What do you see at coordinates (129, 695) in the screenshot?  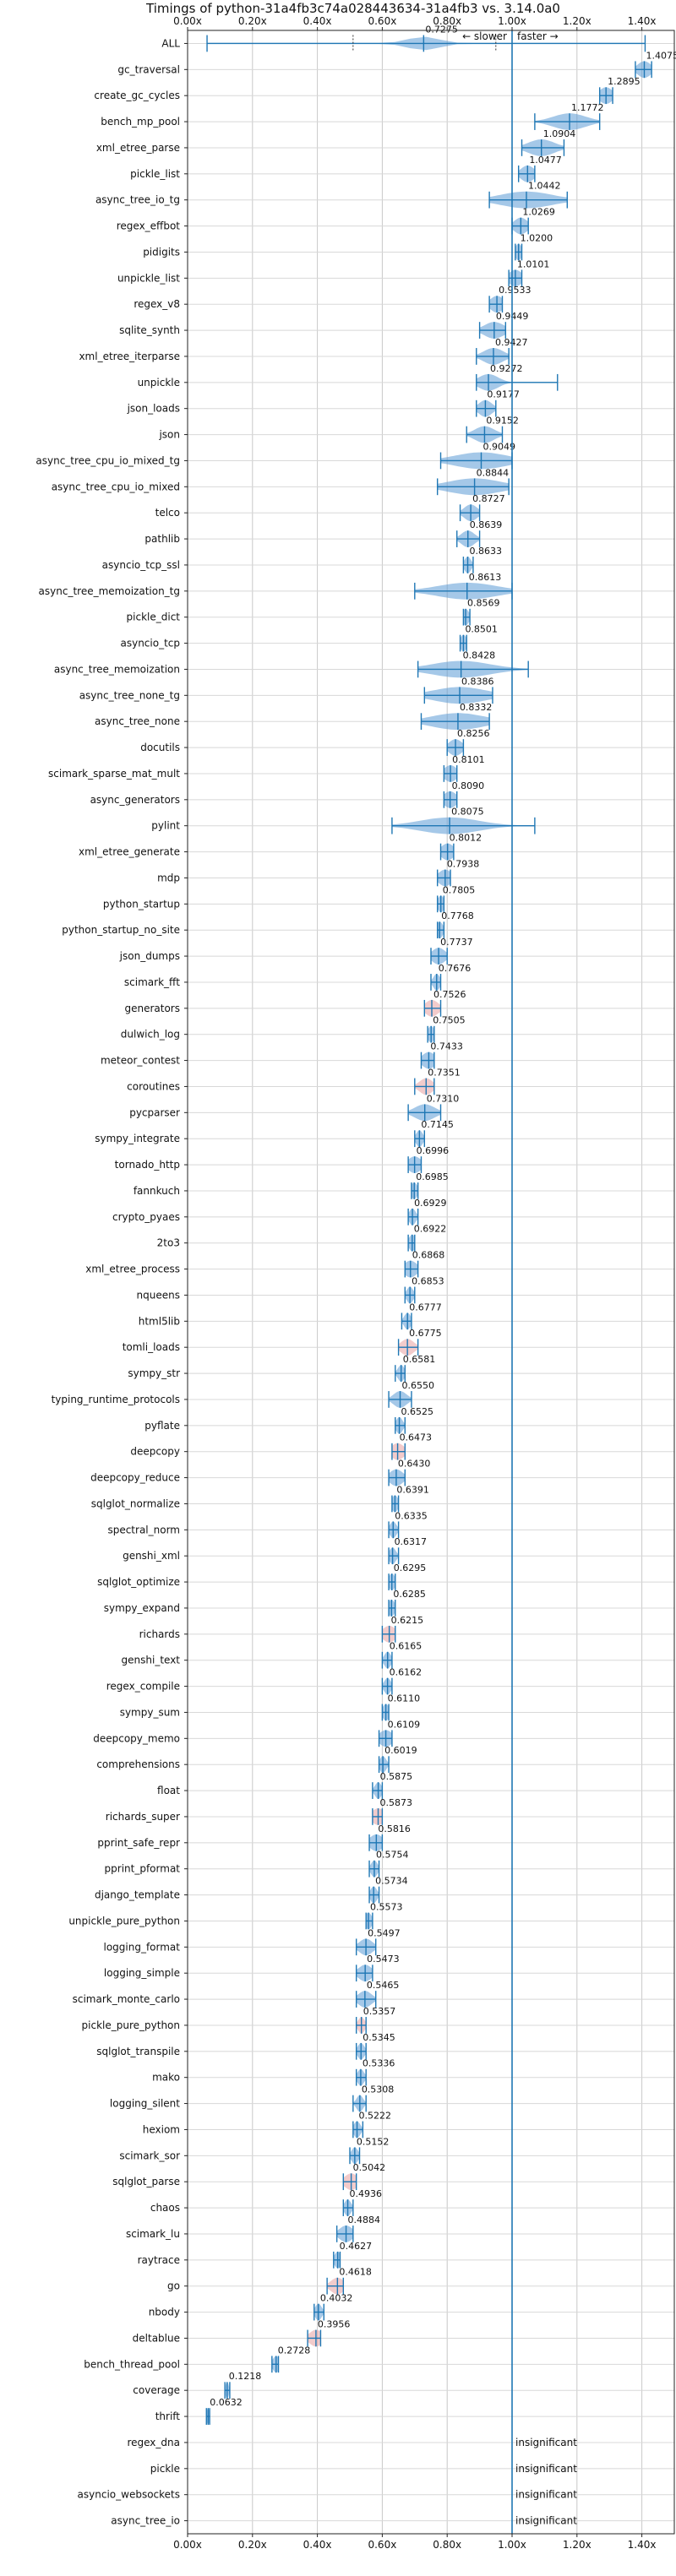 I see `benchmark-label: async_tree_none_tg` at bounding box center [129, 695].